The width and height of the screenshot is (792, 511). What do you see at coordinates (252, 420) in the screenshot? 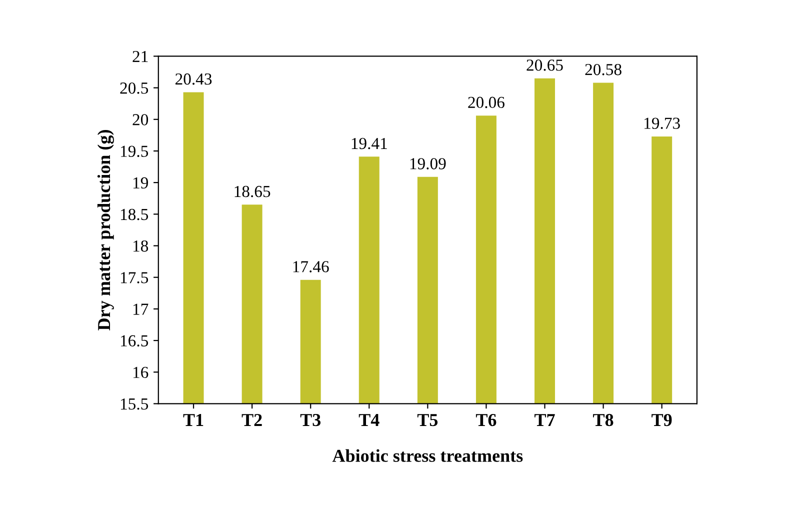
I see `x-tick-label: T2` at bounding box center [252, 420].